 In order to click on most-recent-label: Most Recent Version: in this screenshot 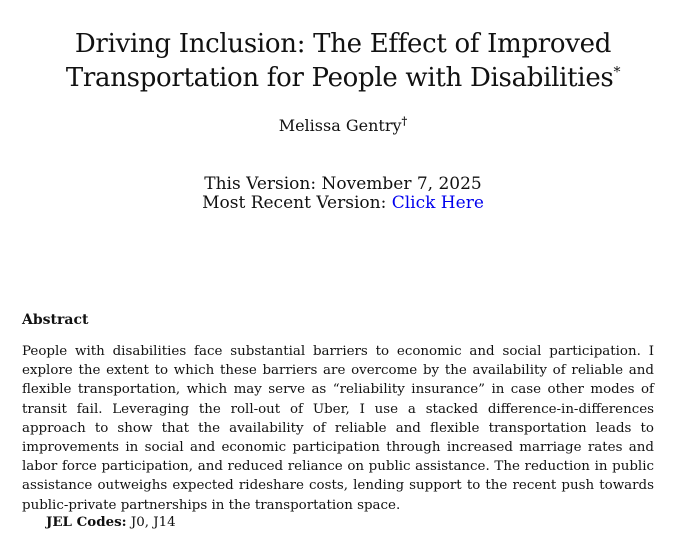, I will do `click(297, 203)`.